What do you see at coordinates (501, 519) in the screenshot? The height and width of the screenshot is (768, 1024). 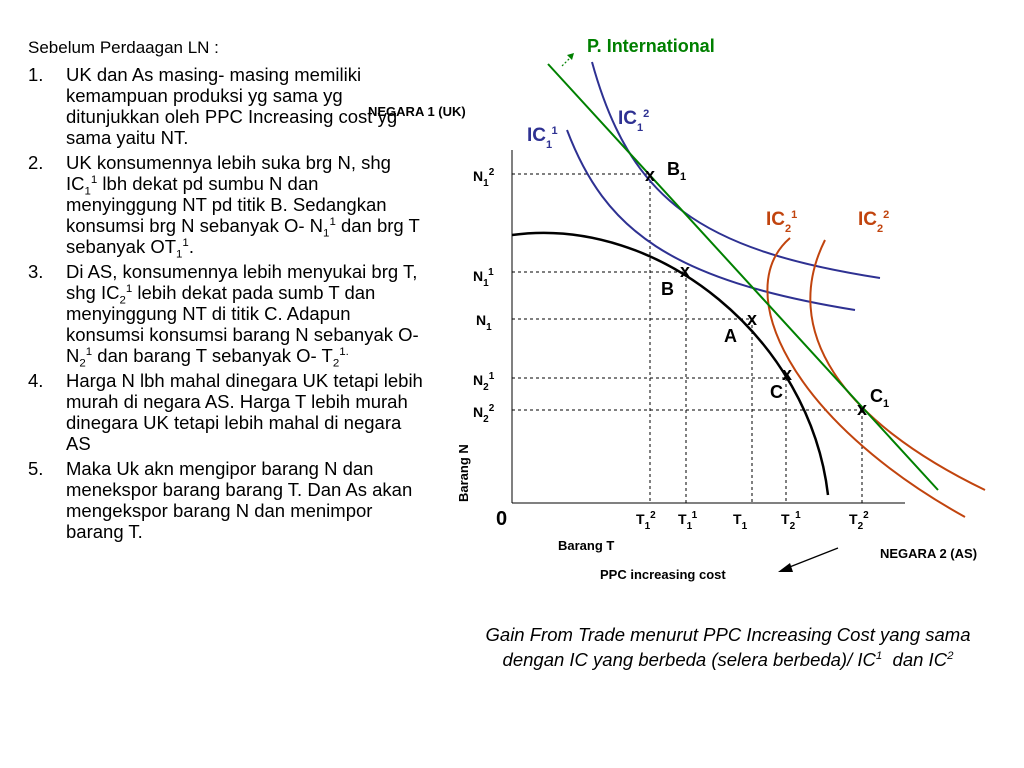 I see `origin-label: 0` at bounding box center [501, 519].